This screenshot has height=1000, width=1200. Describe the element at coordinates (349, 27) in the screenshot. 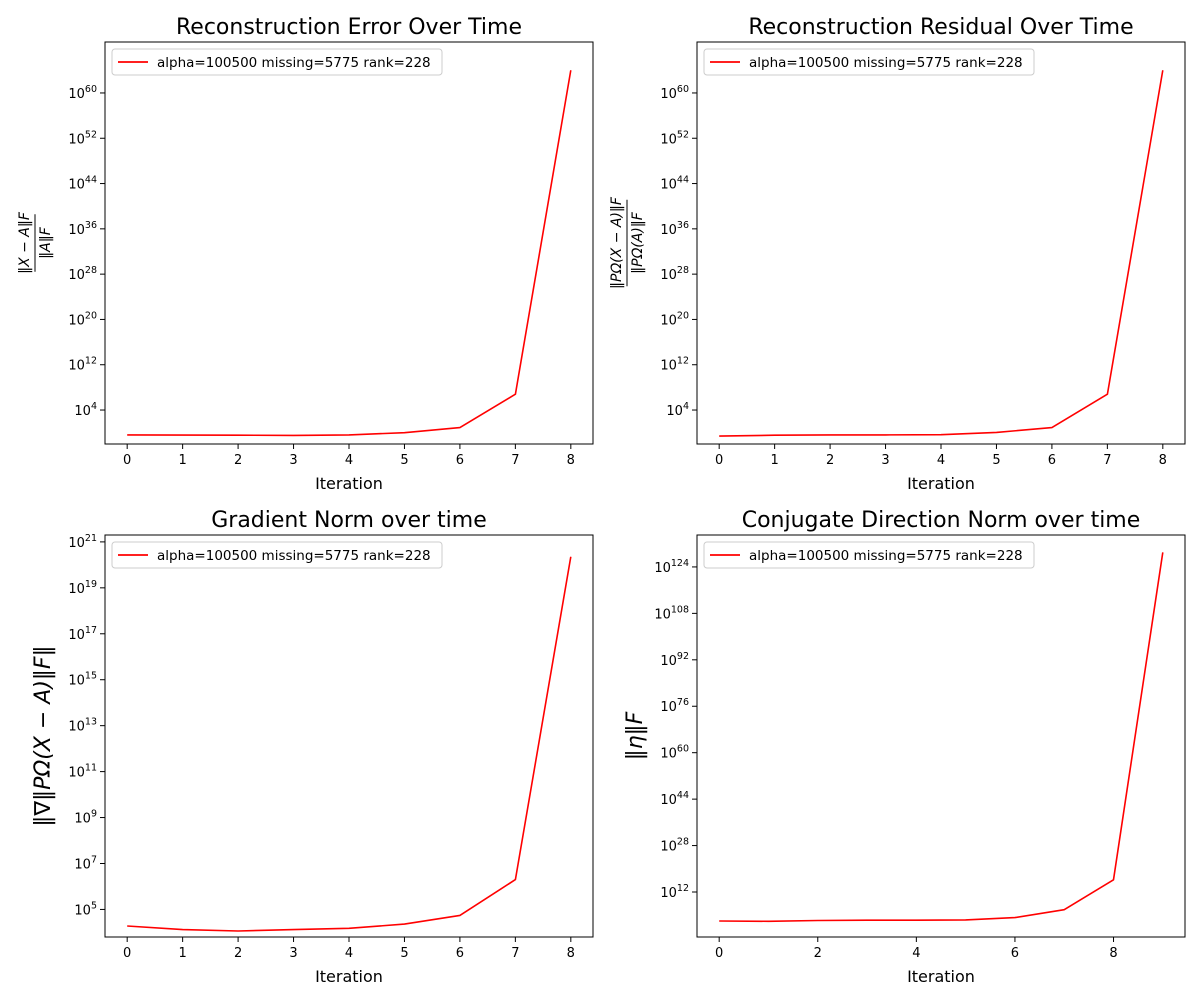

I see `chart-title: Reconstruction Error Over Time` at that location.